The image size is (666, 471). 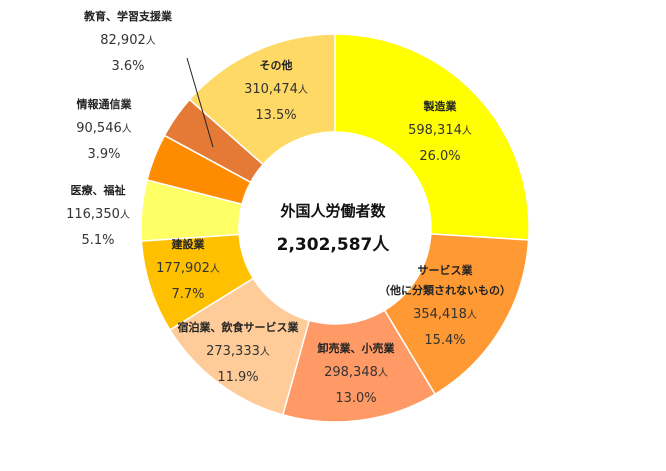 I want to click on slice-category: （他に分類されないもの）, so click(x=445, y=290).